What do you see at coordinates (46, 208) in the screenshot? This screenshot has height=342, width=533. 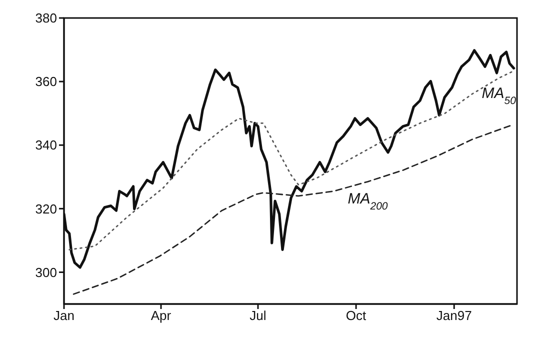 I see `y-tick-label: 320` at bounding box center [46, 208].